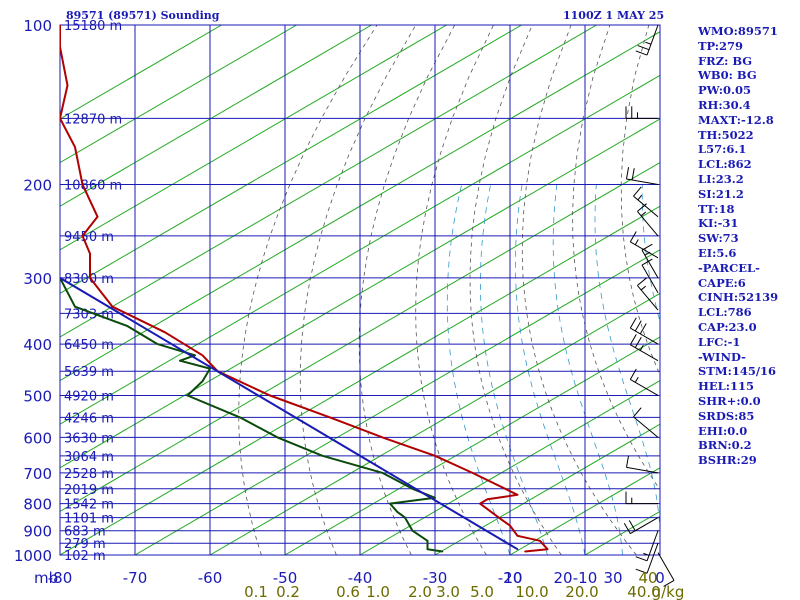  I want to click on height-label: 1542 m, so click(89, 505).